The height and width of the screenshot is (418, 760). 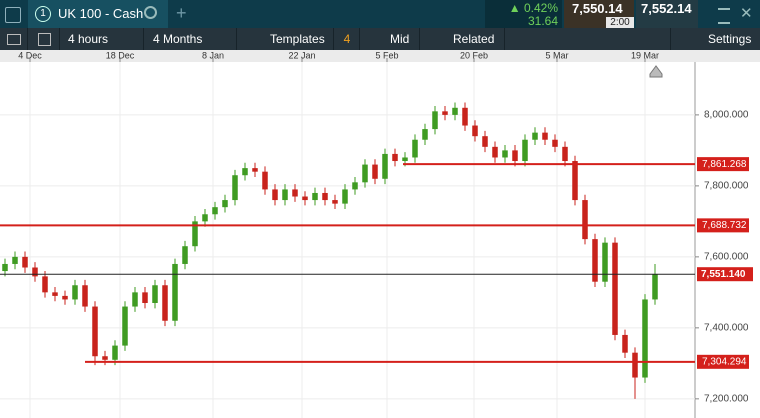 What do you see at coordinates (746, 13) in the screenshot?
I see `close-icon: ✕` at bounding box center [746, 13].